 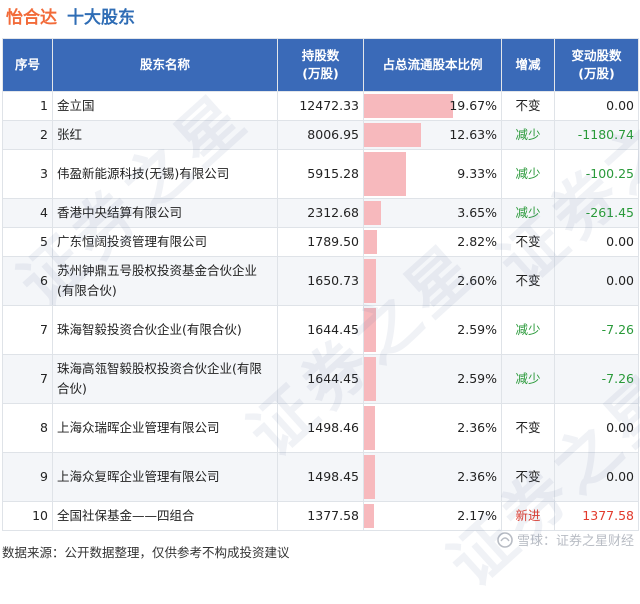 I want to click on header-delta-line1: 变动股数, so click(x=596, y=55).